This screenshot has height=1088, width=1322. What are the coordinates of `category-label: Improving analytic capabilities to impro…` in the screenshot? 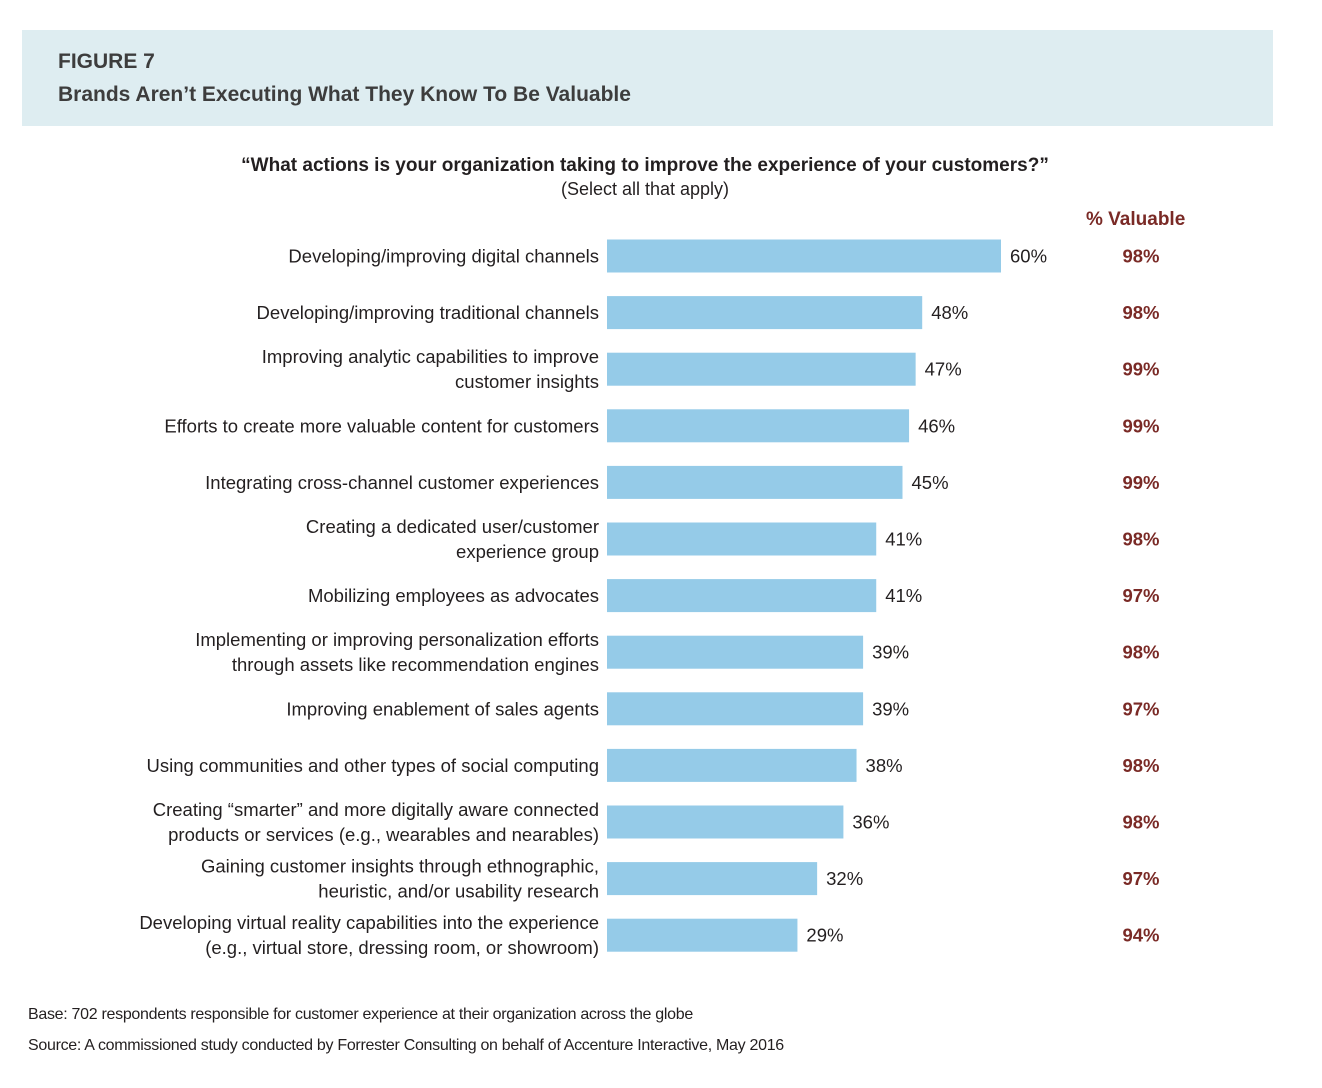 It's located at (430, 356).